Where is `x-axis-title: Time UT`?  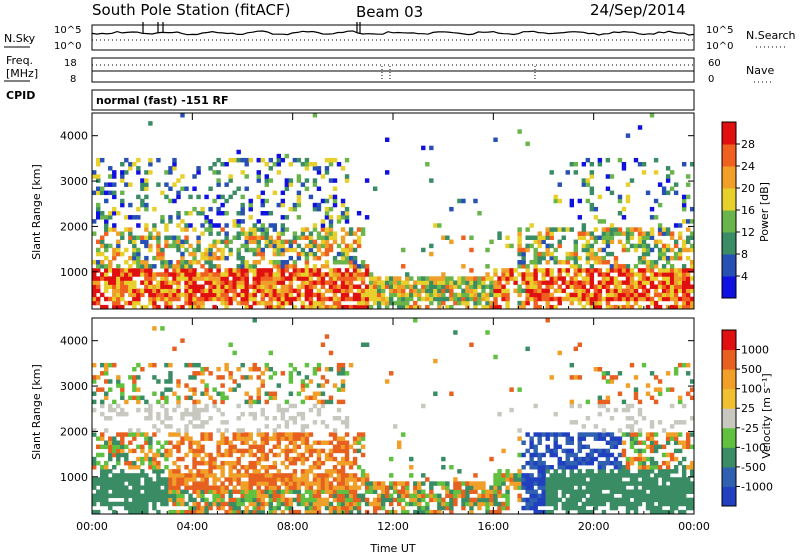 x-axis-title: Time UT is located at coordinates (392, 548).